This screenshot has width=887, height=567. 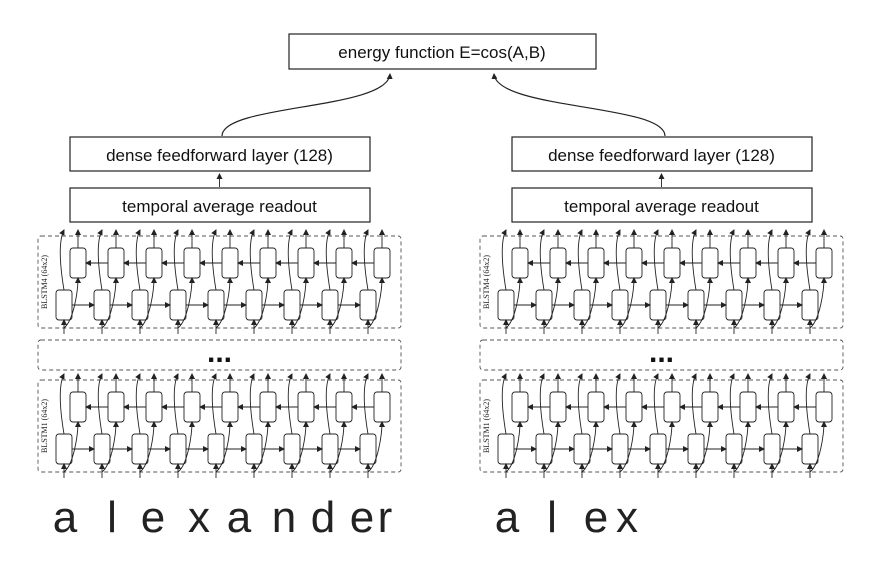 What do you see at coordinates (112, 517) in the screenshot?
I see `left-input-char: l` at bounding box center [112, 517].